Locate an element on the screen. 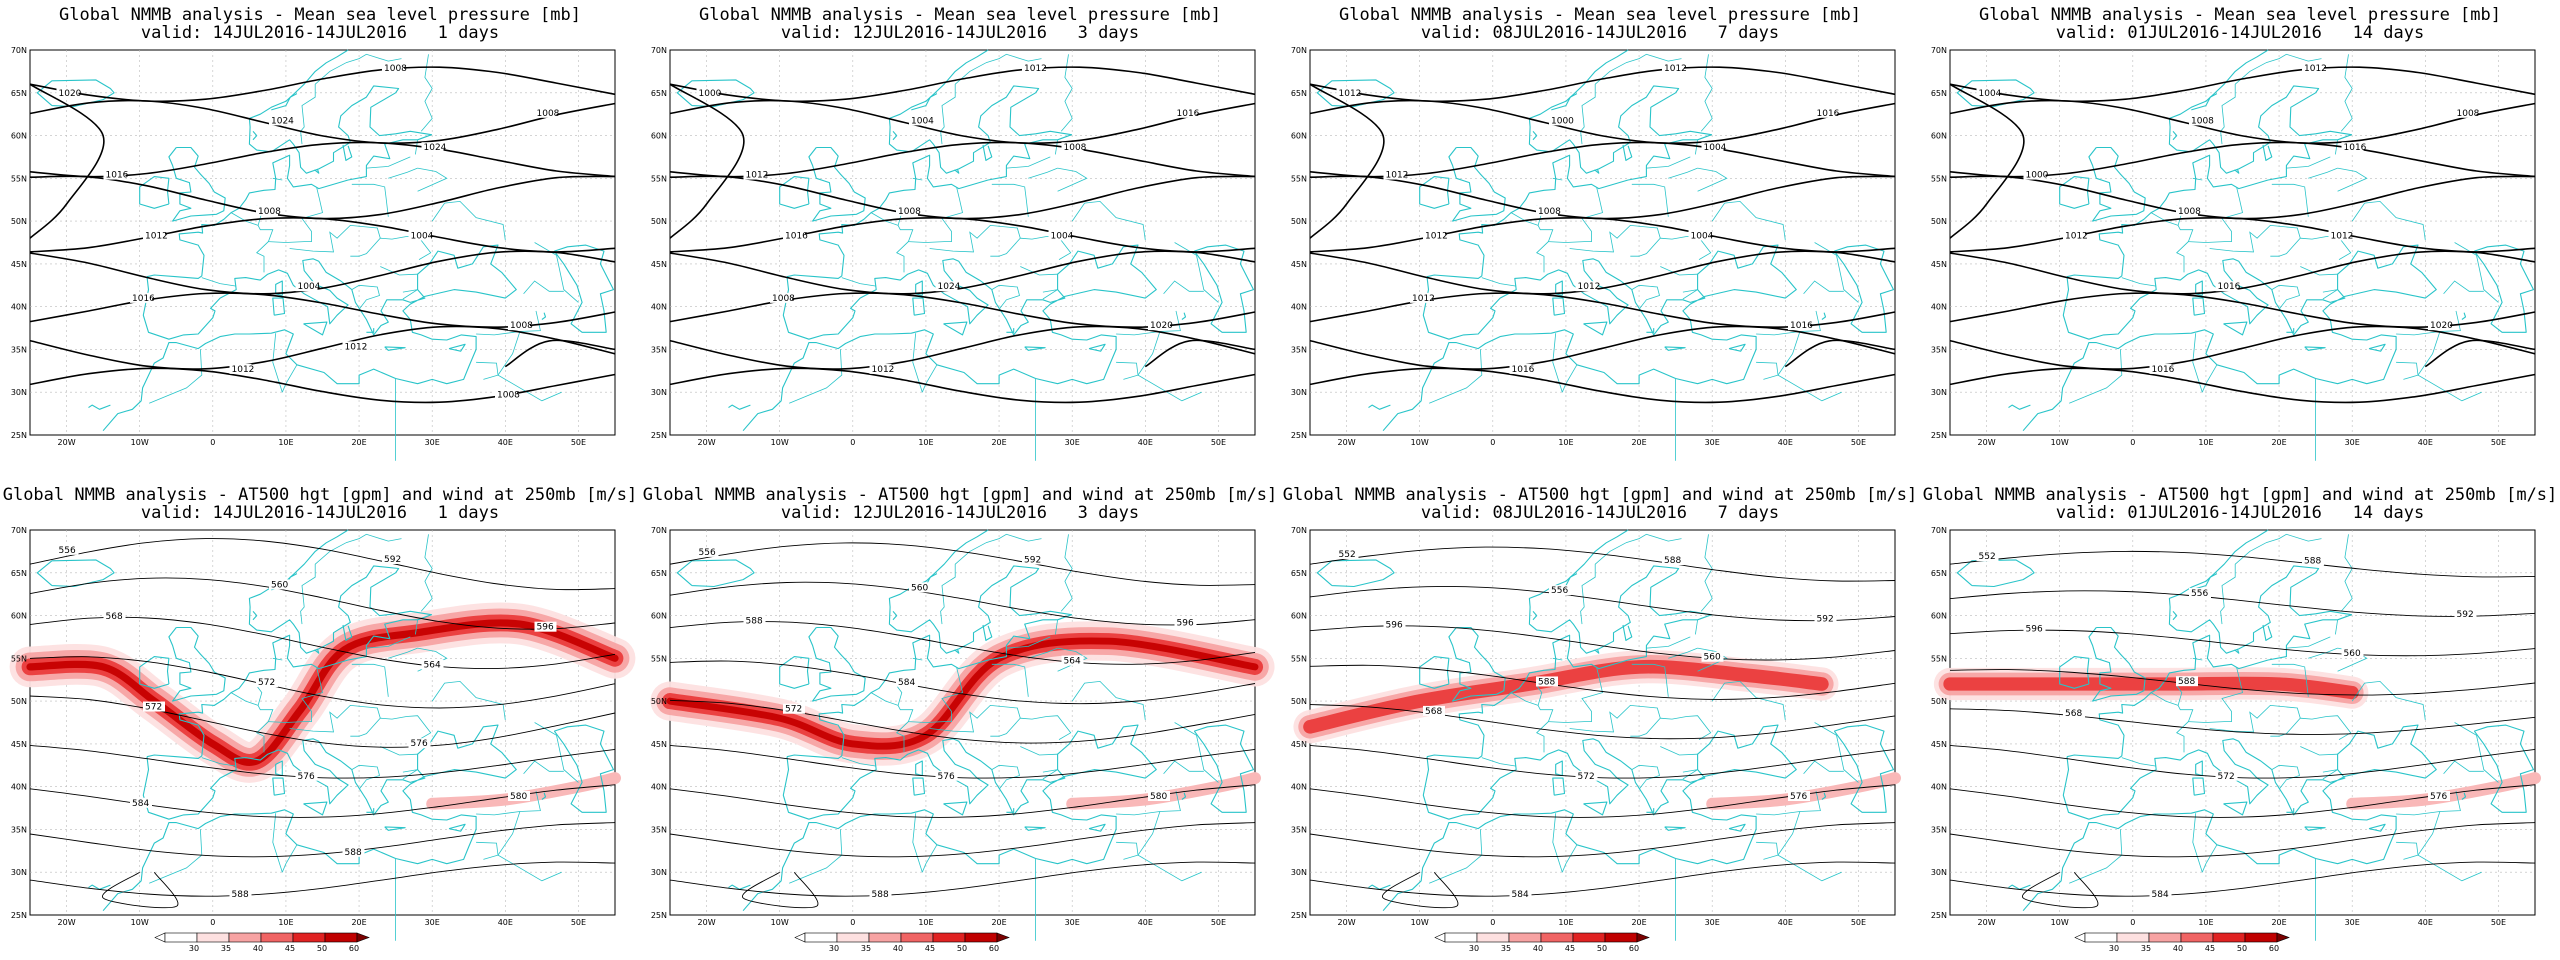 The width and height of the screenshot is (2560, 960). jet-band is located at coordinates (1566, 696).